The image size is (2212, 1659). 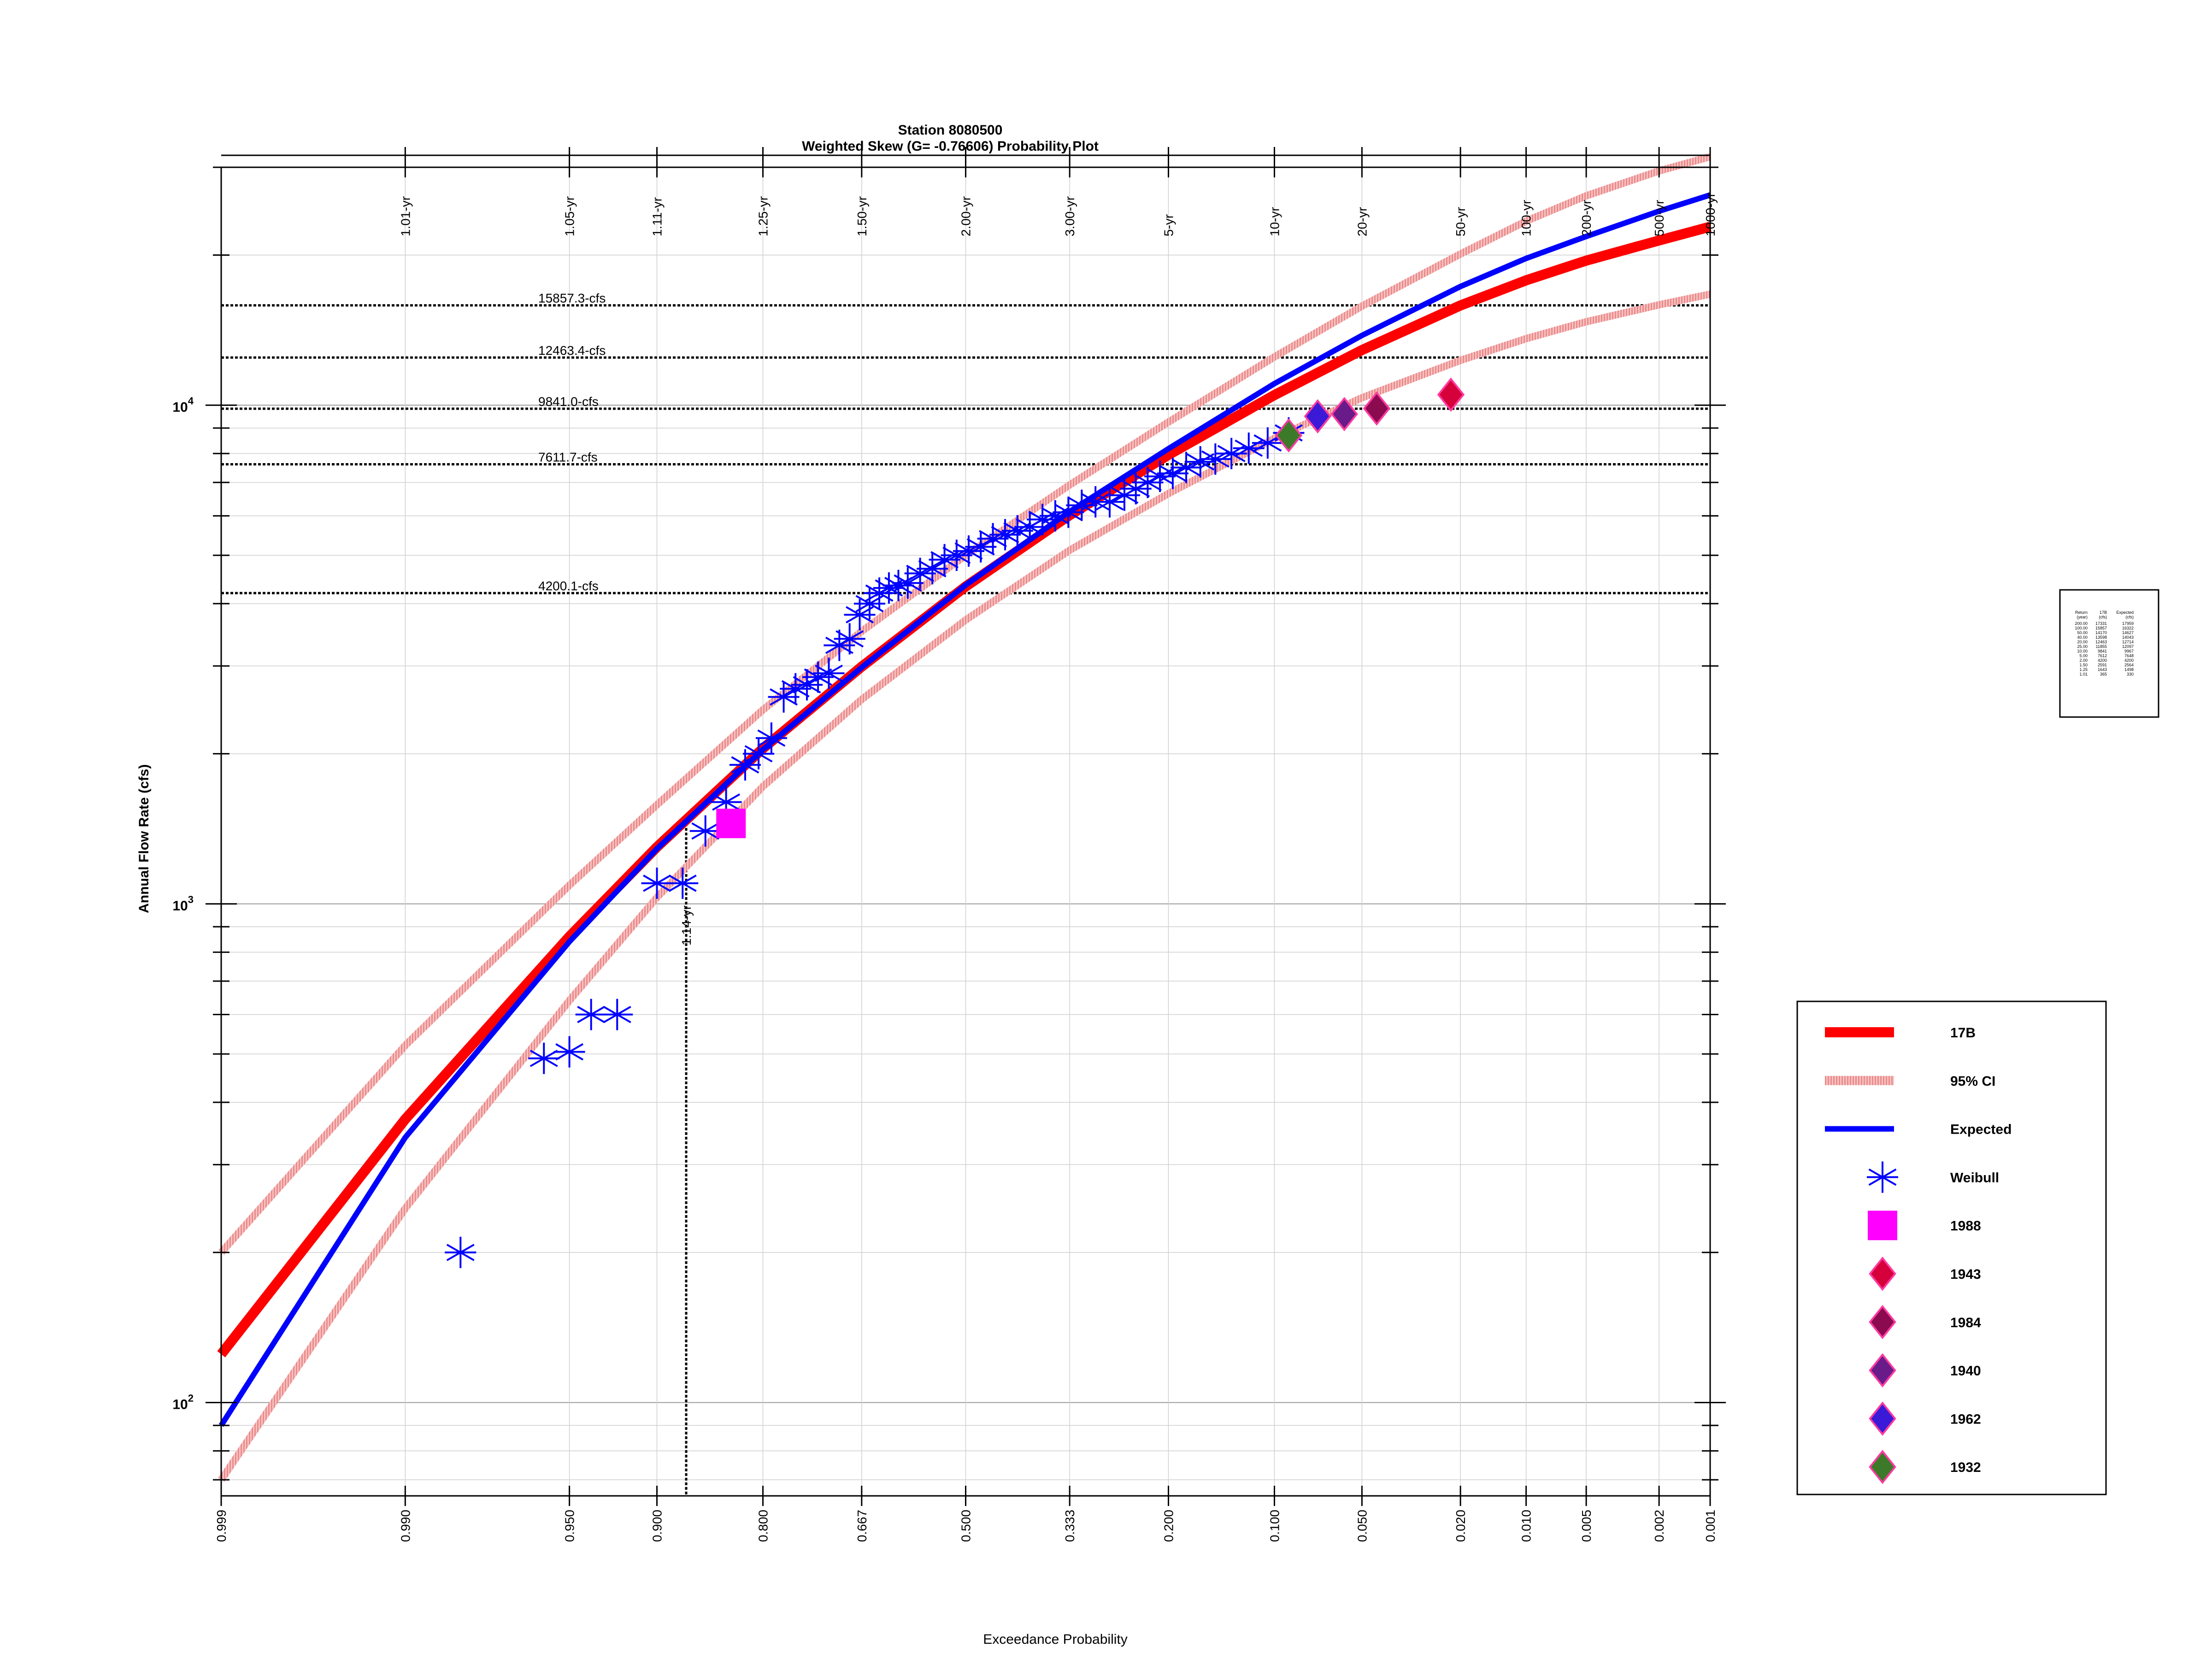 I want to click on legend-label: 17B, so click(x=1963, y=1033).